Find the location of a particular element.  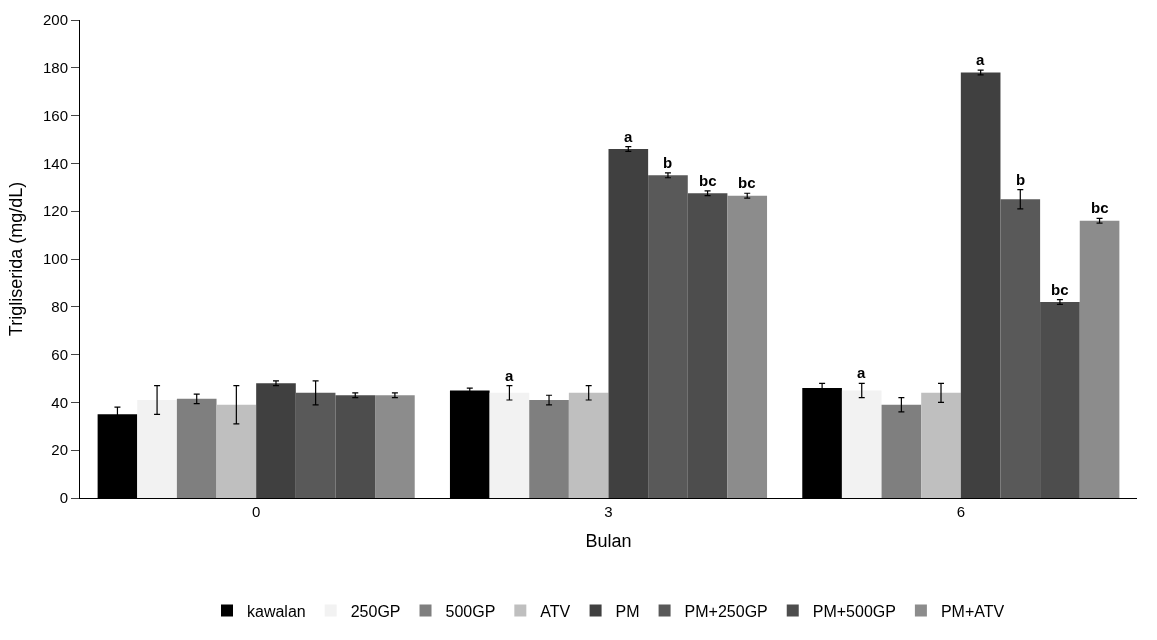

y-tick-label: 20 is located at coordinates (59, 450).